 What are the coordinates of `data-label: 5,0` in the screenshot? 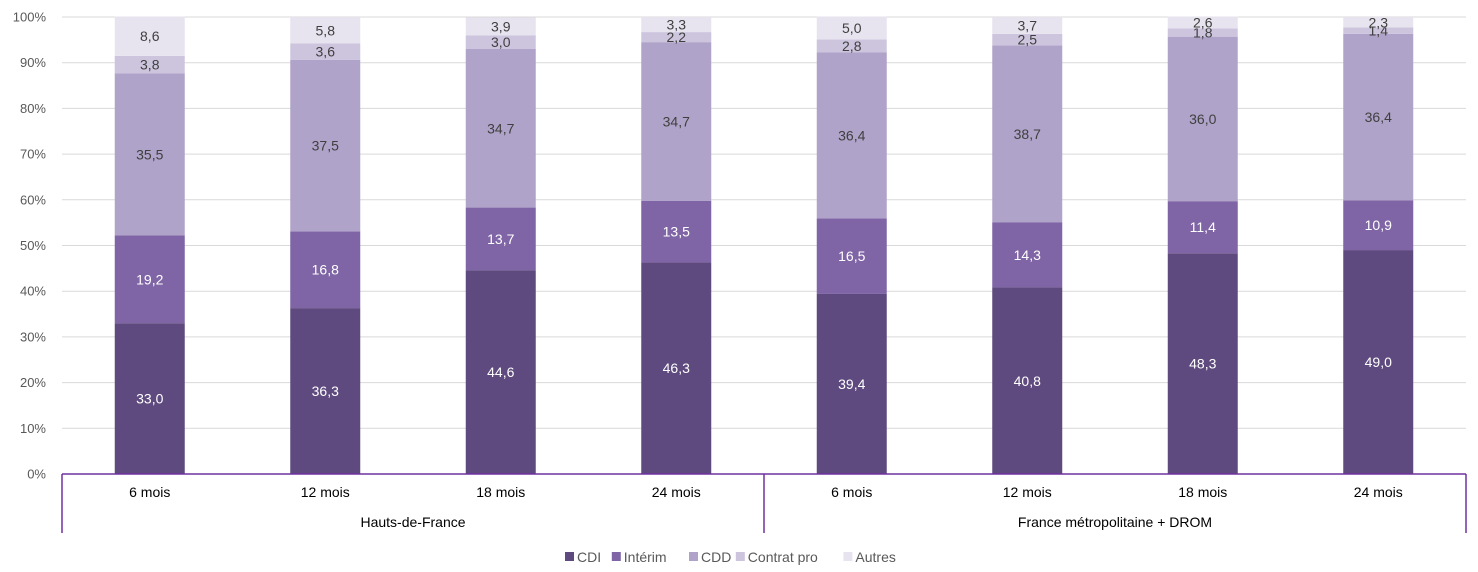 It's located at (852, 28).